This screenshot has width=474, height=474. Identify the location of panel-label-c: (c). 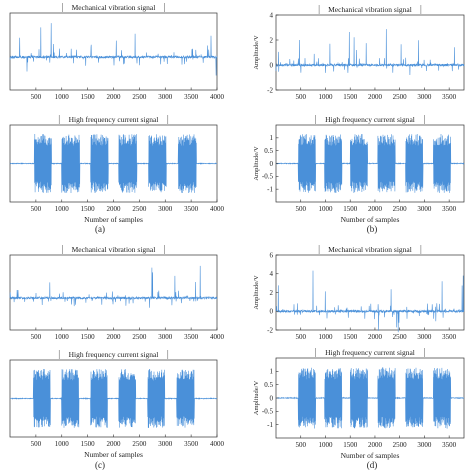
(100, 465).